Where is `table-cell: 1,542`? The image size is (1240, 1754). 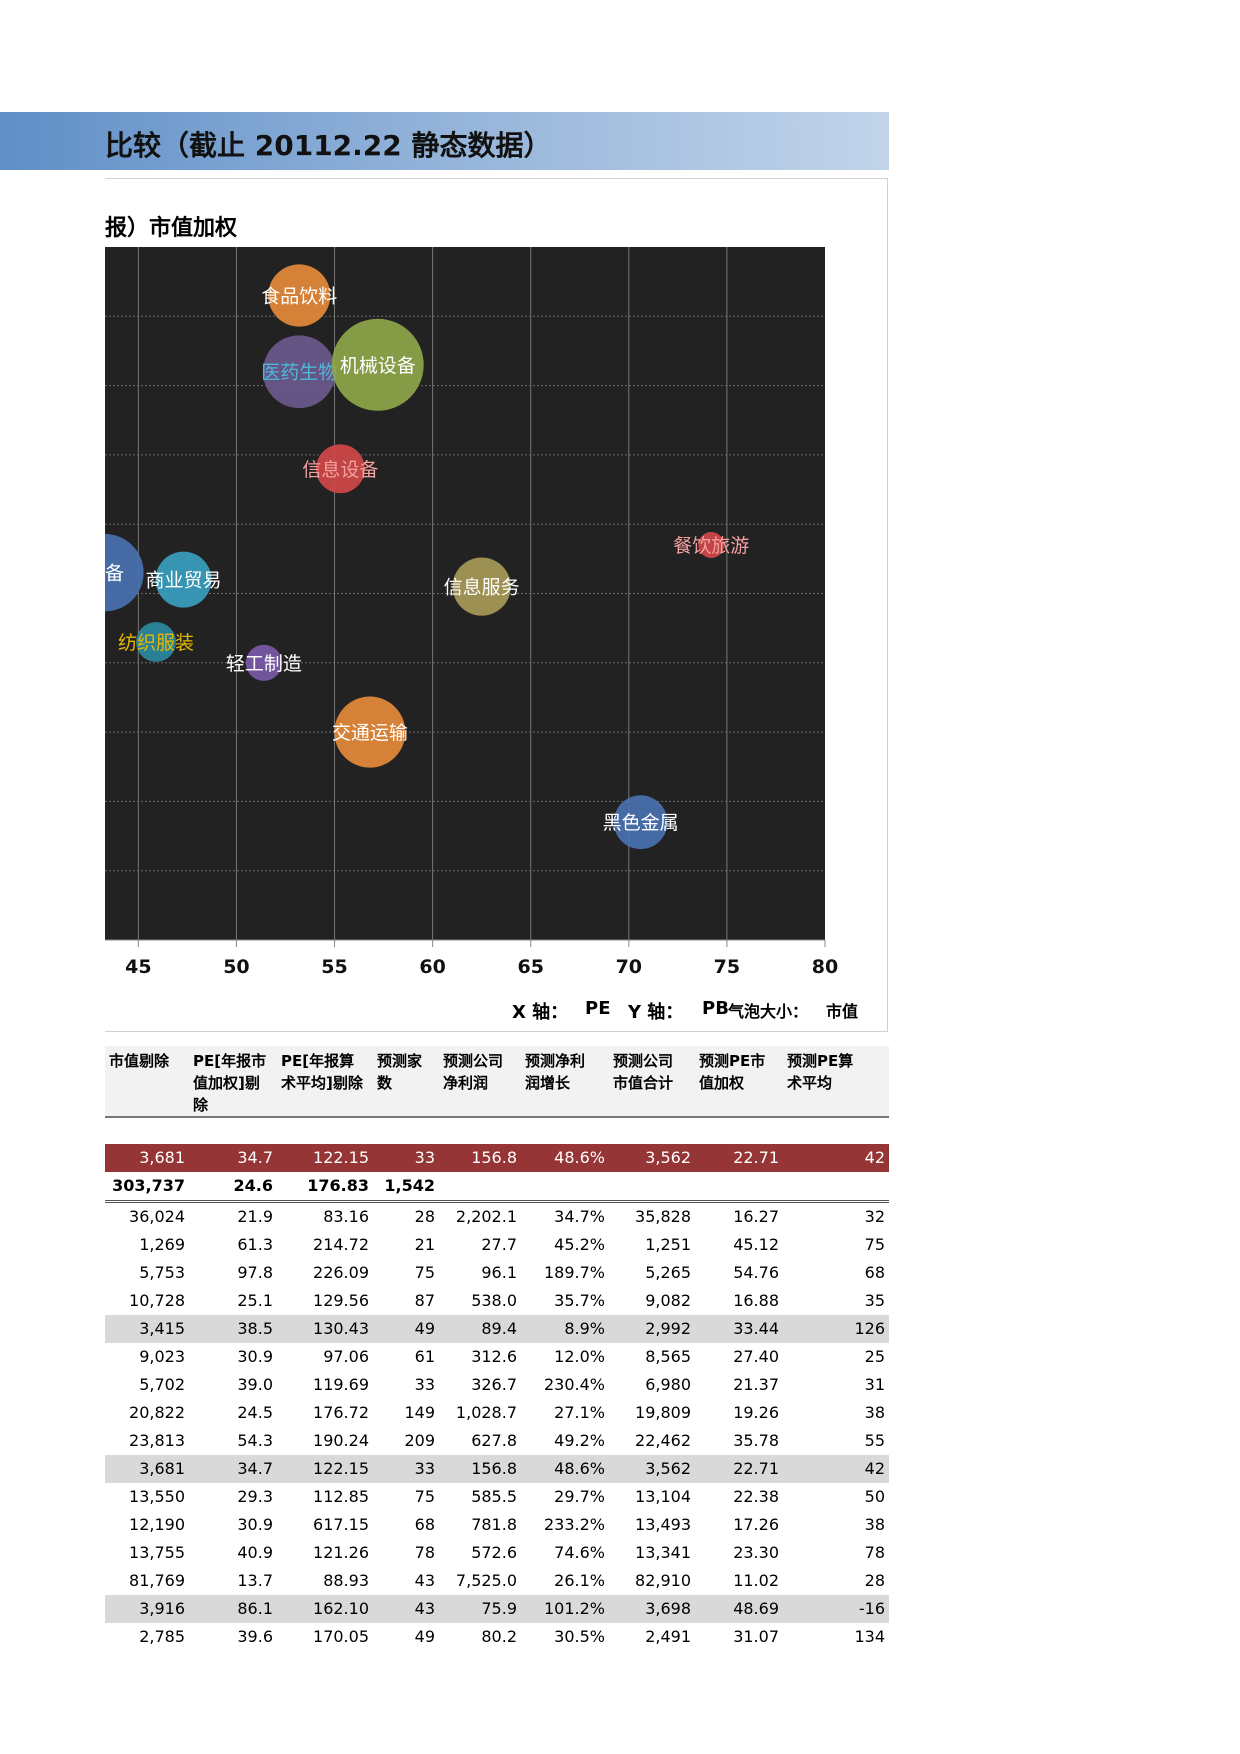
table-cell: 1,542 is located at coordinates (406, 1187).